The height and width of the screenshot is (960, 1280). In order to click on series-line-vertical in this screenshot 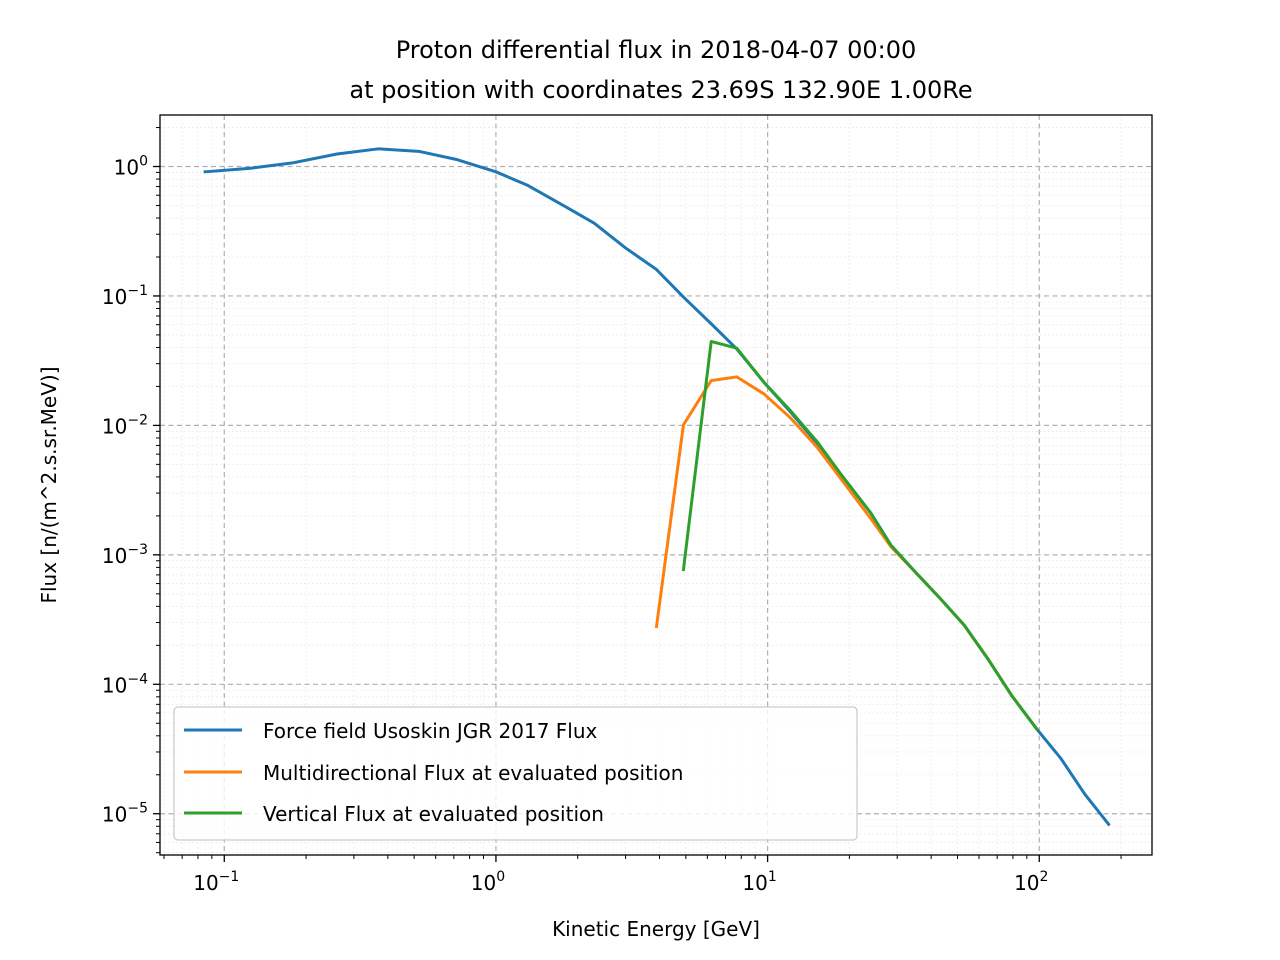, I will do `click(860, 535)`.